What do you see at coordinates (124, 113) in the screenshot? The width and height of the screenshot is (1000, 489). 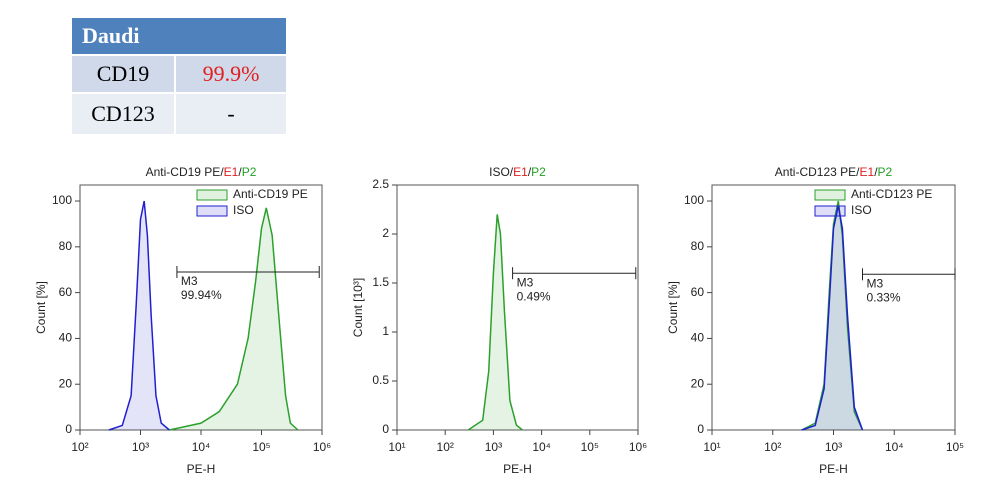 I see `table-cell: CD123` at bounding box center [124, 113].